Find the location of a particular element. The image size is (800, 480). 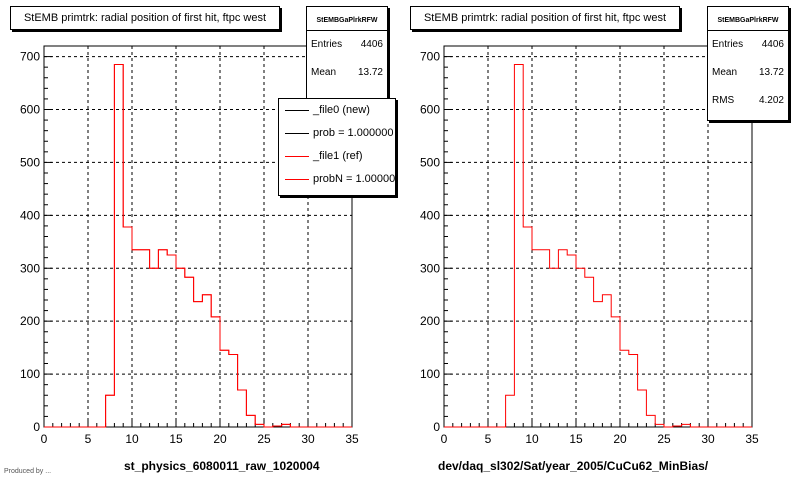

left-x-axis-title: st_physics_6080011_raw_1020004 is located at coordinates (222, 466).